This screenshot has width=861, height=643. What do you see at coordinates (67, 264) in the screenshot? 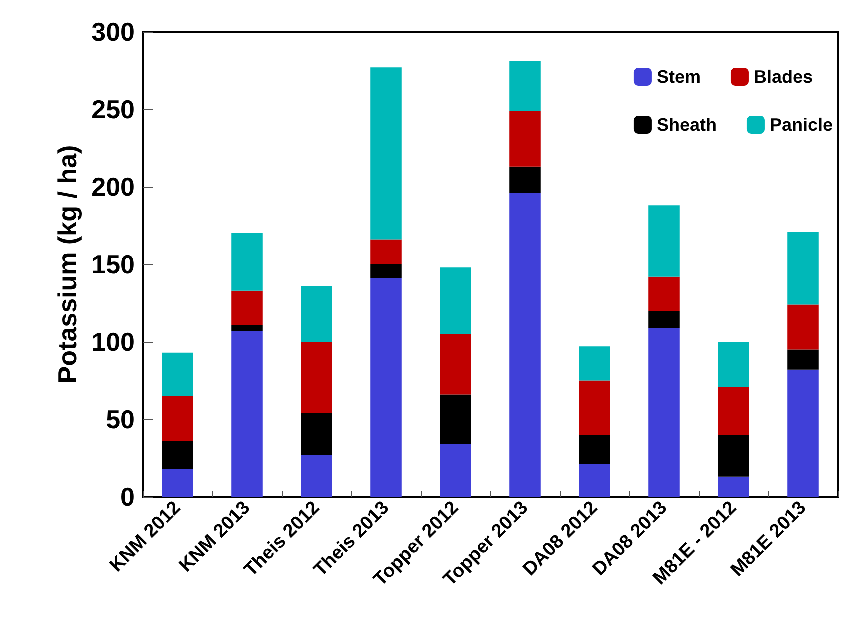
I see `y-axis-title: Potassium (kg / ha)` at bounding box center [67, 264].